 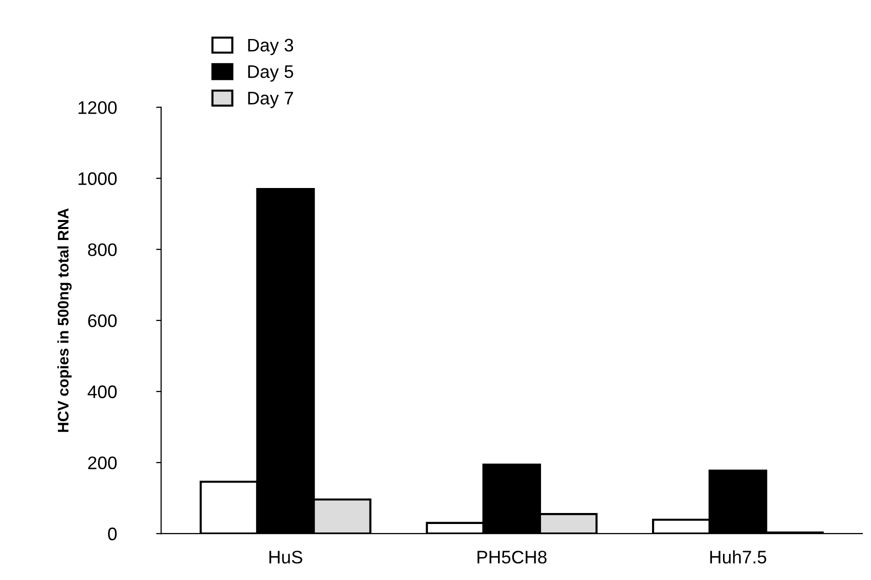 What do you see at coordinates (285, 557) in the screenshot?
I see `x-tick-label: HuS` at bounding box center [285, 557].